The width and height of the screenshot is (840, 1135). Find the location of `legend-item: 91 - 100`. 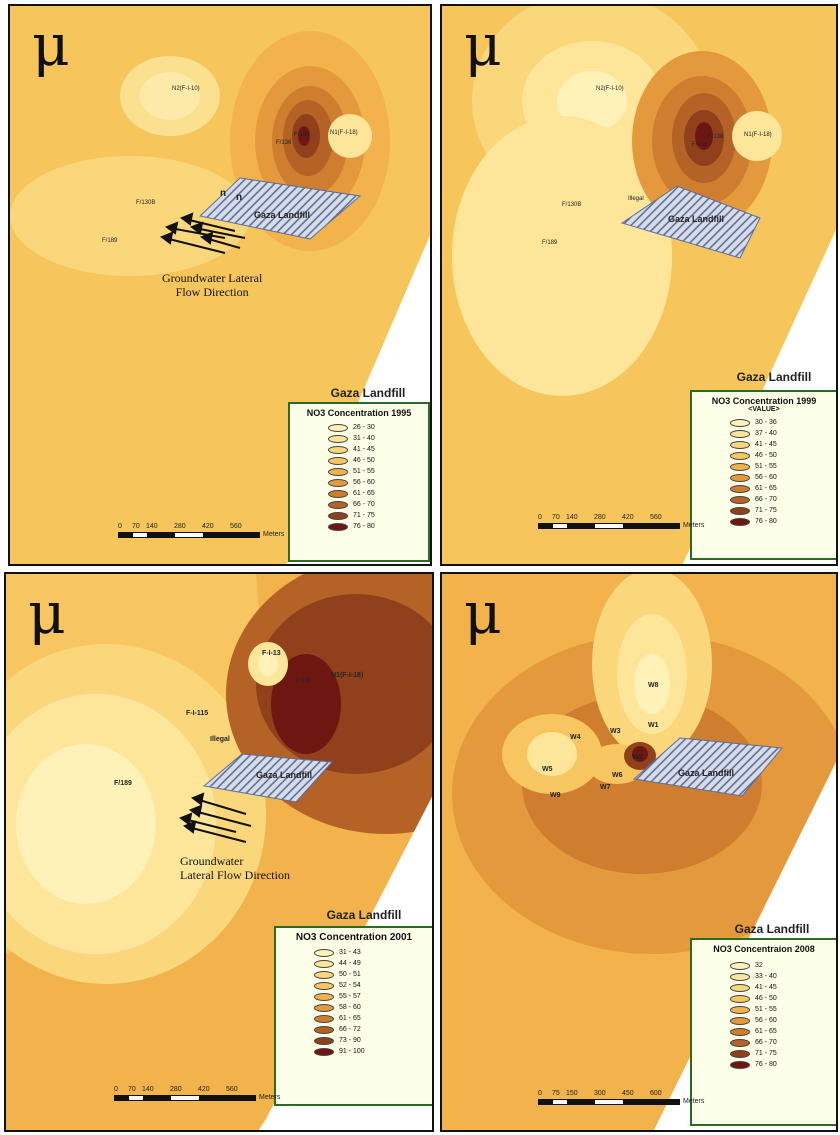

legend-item: 91 - 100 is located at coordinates (354, 1051).